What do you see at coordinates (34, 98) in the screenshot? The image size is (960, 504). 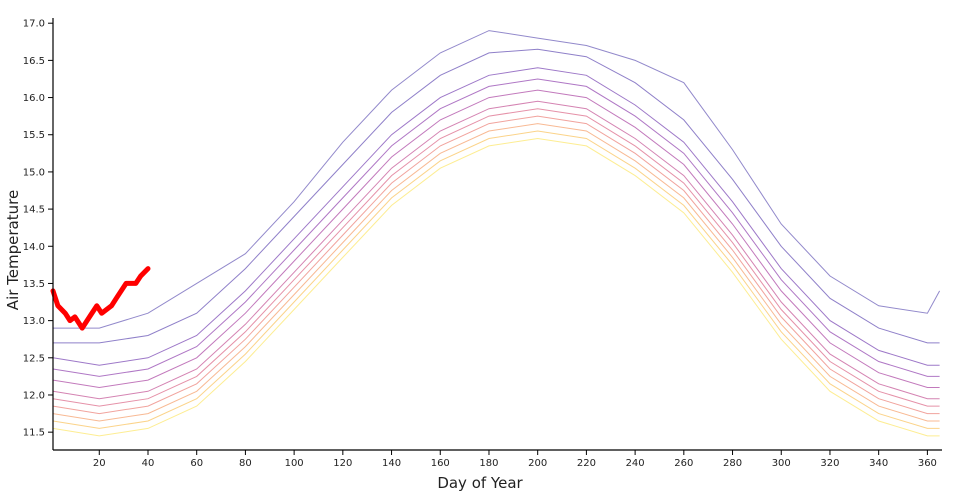 I see `y-tick-label: 16.0` at bounding box center [34, 98].